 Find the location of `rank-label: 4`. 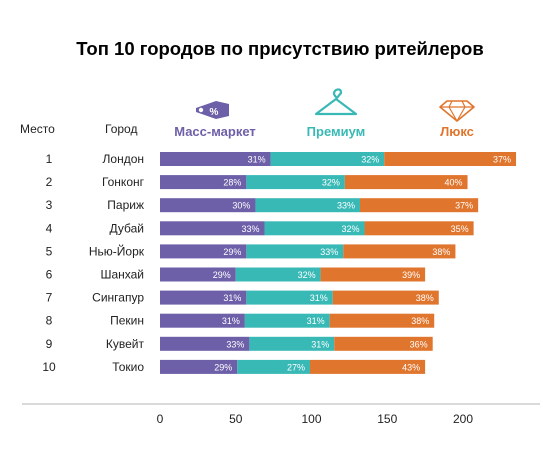

rank-label: 4 is located at coordinates (49, 228).